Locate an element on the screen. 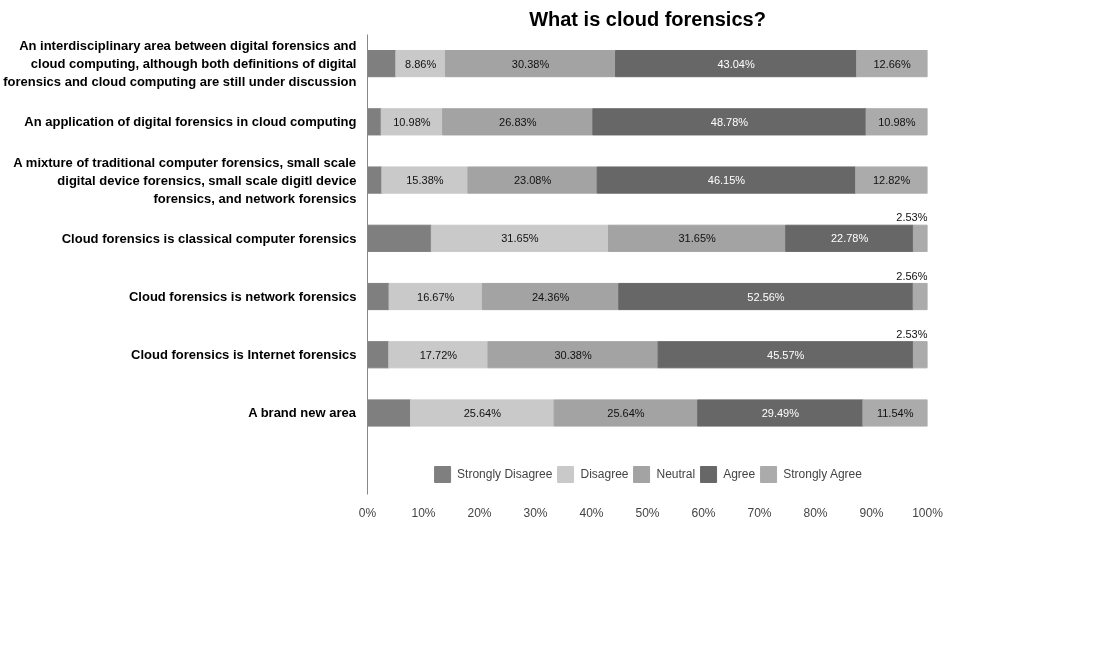  legend-label: Disagree is located at coordinates (604, 474).